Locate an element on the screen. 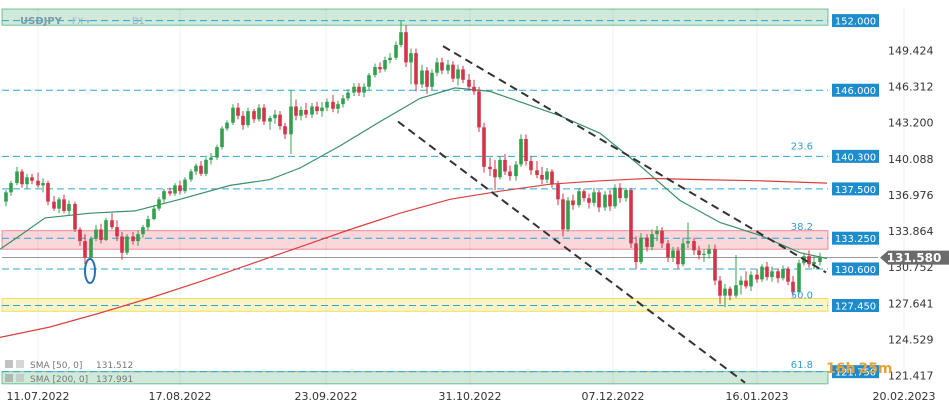 The height and width of the screenshot is (417, 949). y-tick-label: 146.312 is located at coordinates (911, 87).